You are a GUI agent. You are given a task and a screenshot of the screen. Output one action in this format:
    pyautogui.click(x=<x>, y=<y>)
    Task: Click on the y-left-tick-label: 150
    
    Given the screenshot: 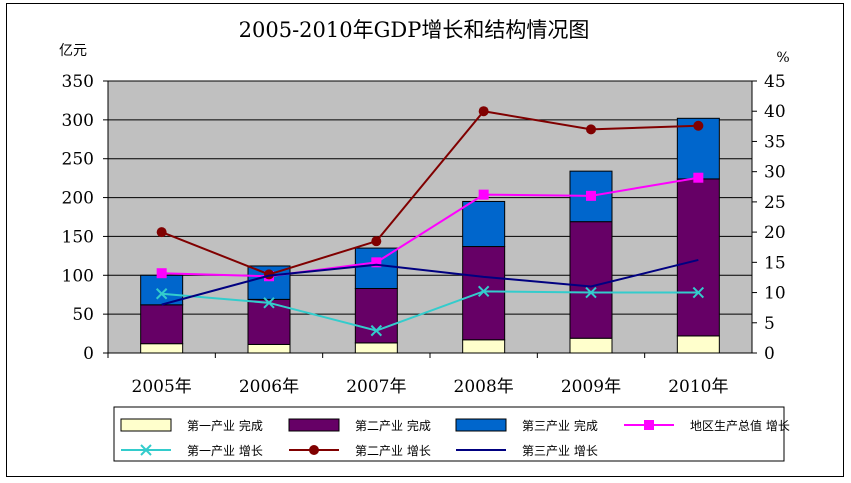 What is the action you would take?
    pyautogui.click(x=78, y=237)
    